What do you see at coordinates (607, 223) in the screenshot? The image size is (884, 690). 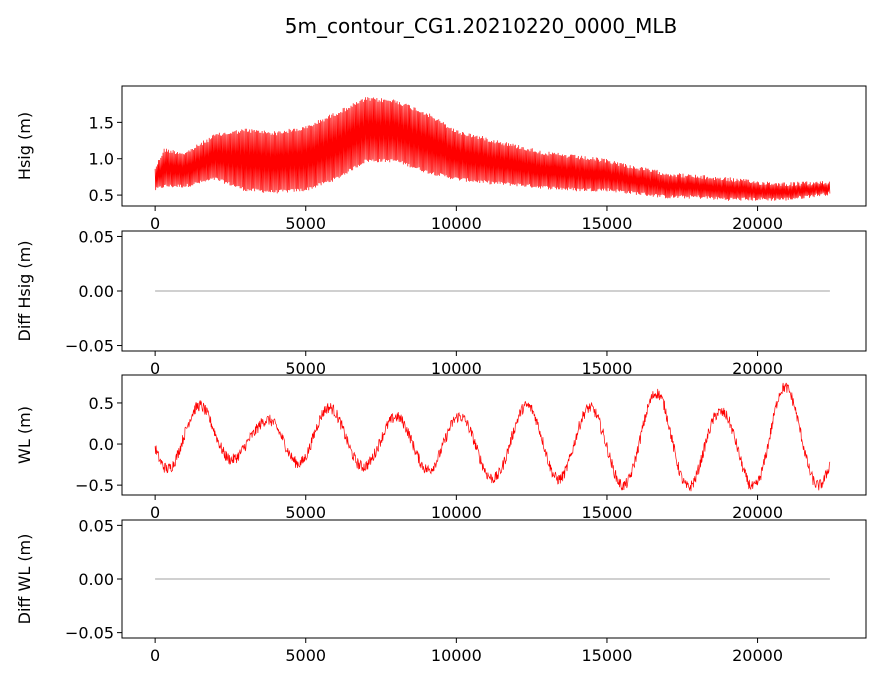 I see `x-tick-label-hsig: 15000` at bounding box center [607, 223].